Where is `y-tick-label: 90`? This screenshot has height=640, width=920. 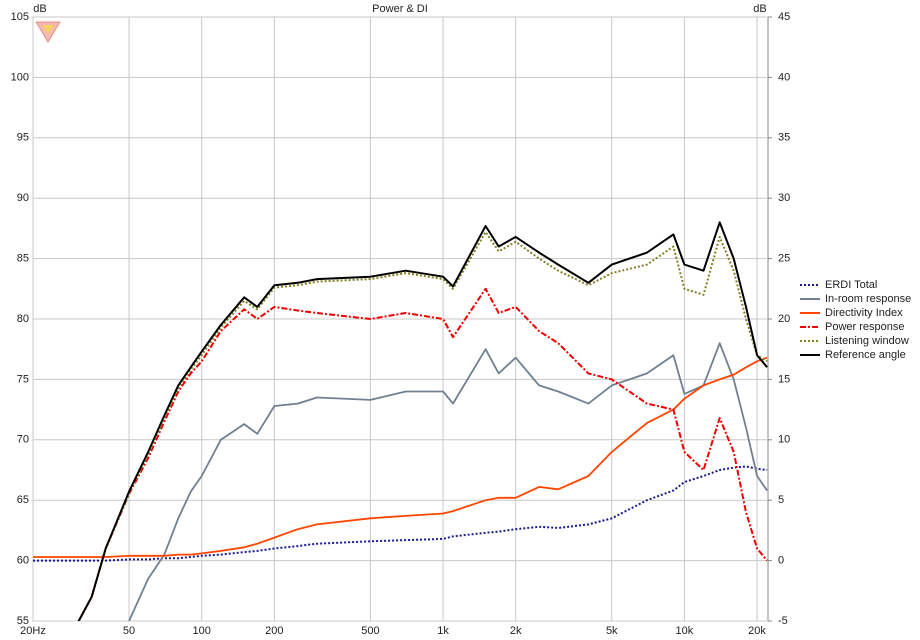
y-tick-label: 90 is located at coordinates (23, 198).